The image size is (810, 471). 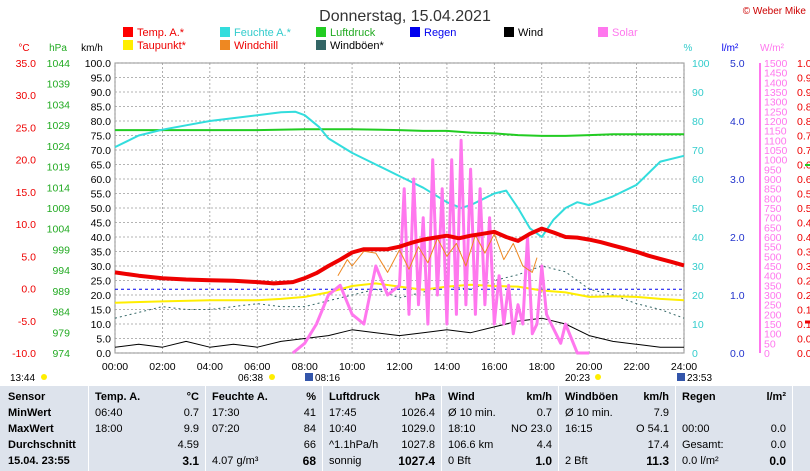 What do you see at coordinates (775, 141) in the screenshot?
I see `solar-tick-label: 1100` at bounding box center [775, 141].